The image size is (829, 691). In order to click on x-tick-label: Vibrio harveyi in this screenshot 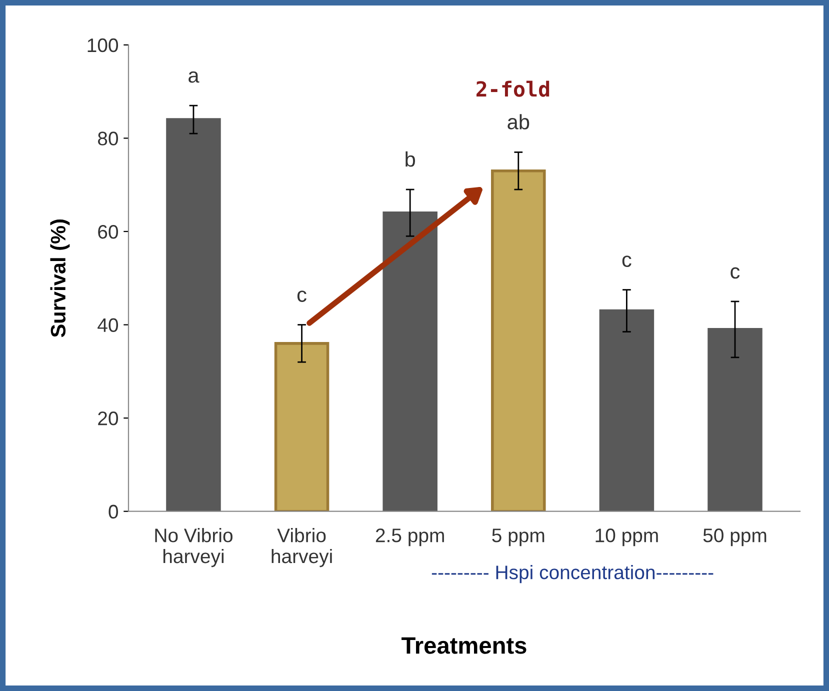, I will do `click(302, 548)`.